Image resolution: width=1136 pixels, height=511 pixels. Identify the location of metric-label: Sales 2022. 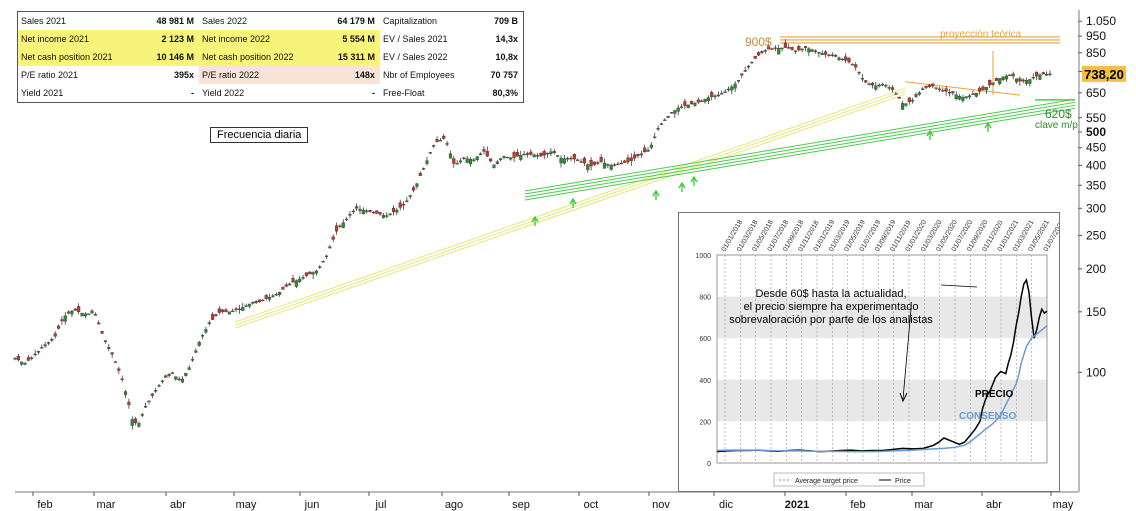
(224, 21).